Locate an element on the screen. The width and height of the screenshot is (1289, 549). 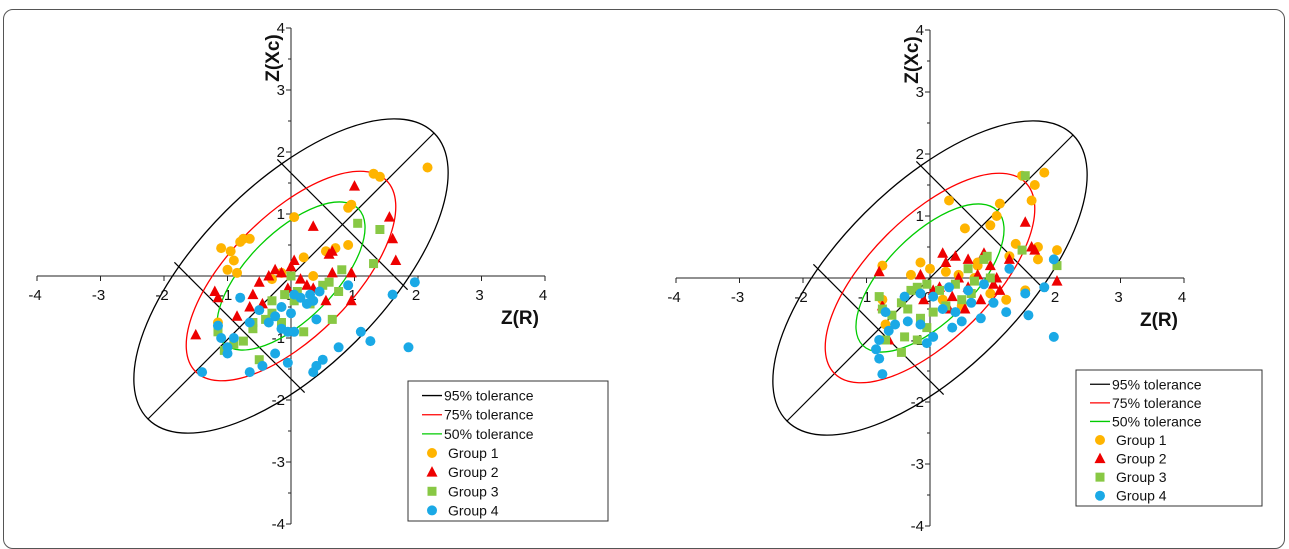
legend-label: Group 3 is located at coordinates (1141, 477).